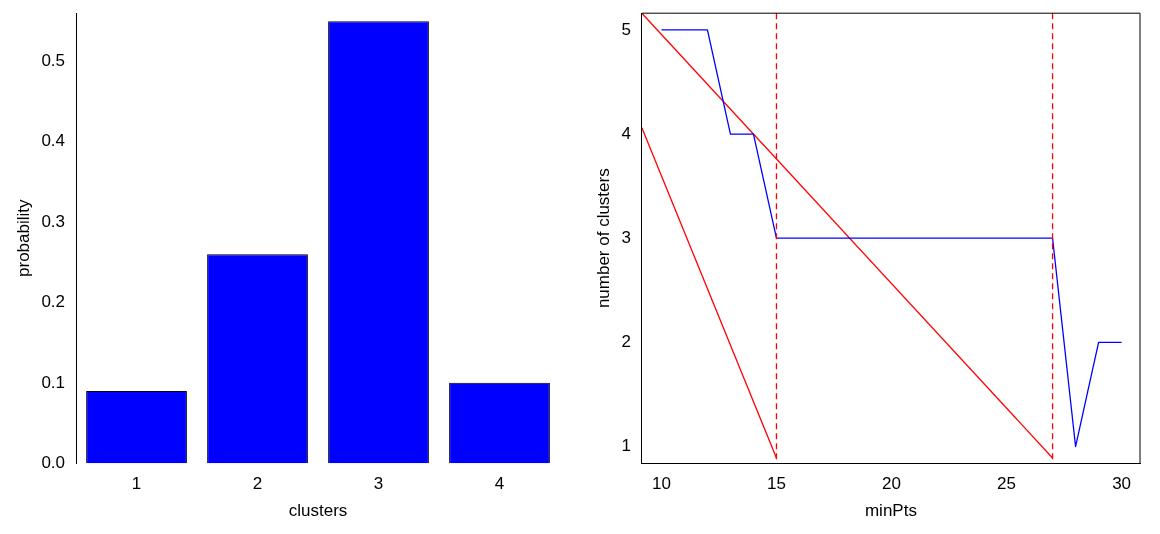  Describe the element at coordinates (626, 446) in the screenshot. I see `y-tick-label: 1` at that location.